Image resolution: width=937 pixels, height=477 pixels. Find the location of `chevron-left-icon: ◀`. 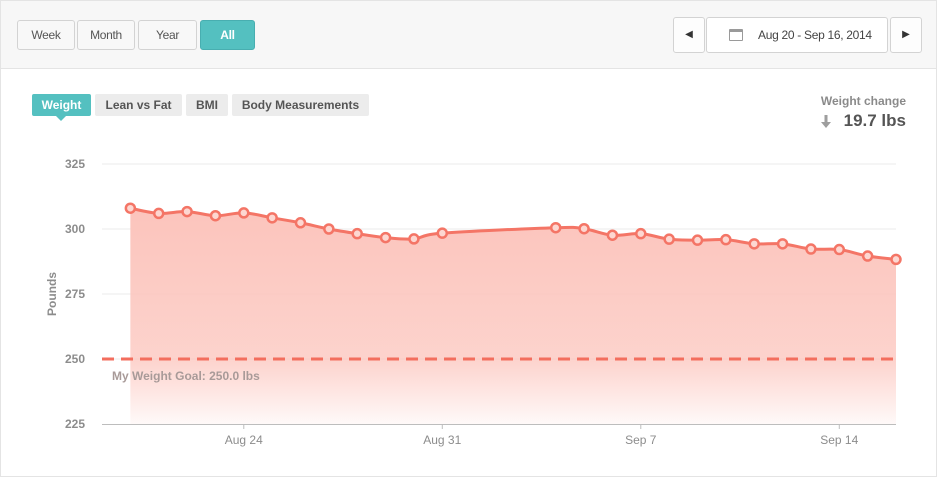

chevron-left-icon: ◀ is located at coordinates (689, 34).